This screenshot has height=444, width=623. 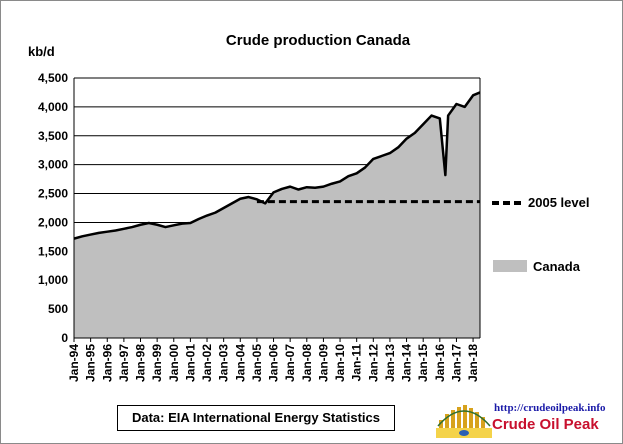 What do you see at coordinates (53, 78) in the screenshot?
I see `y-tick-label: 4,500` at bounding box center [53, 78].